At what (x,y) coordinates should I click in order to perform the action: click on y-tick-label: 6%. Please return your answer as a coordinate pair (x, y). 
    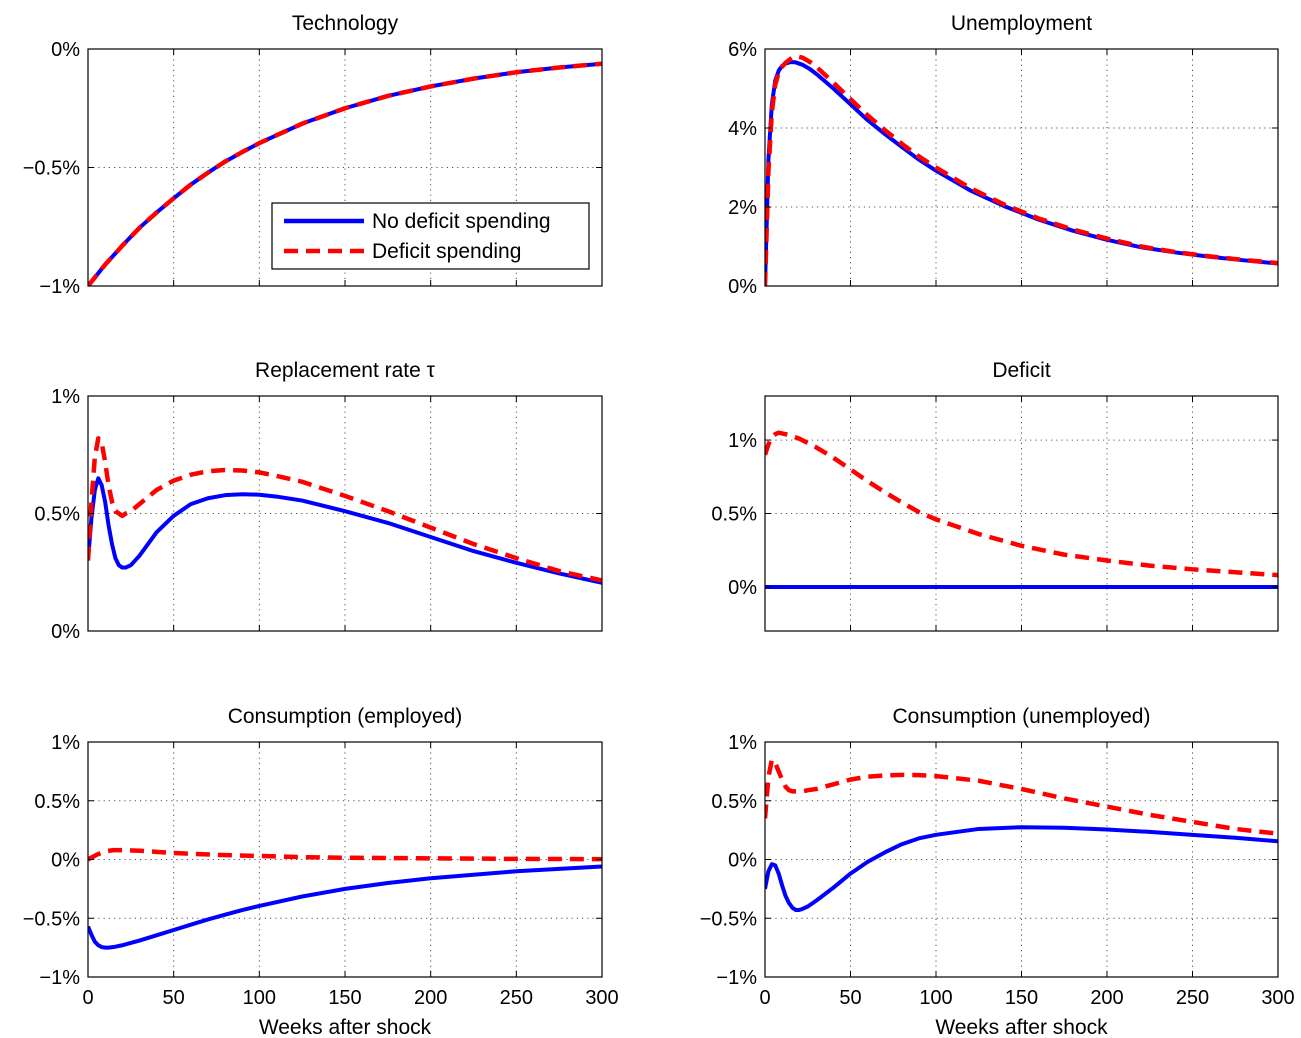
    Looking at the image, I should click on (742, 50).